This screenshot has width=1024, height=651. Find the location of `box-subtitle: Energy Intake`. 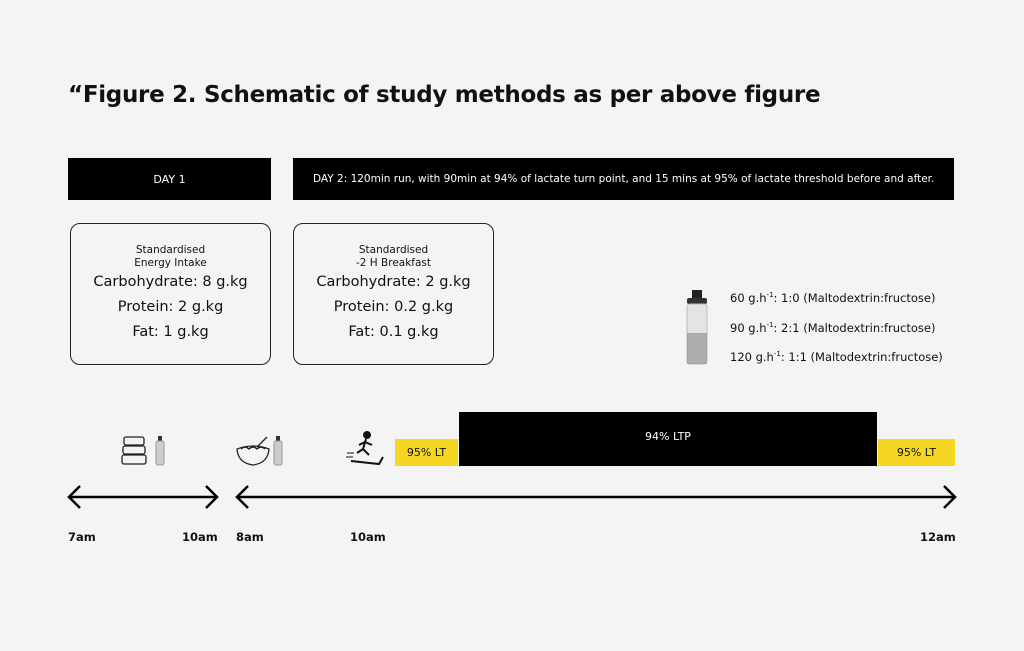

box-subtitle: Energy Intake is located at coordinates (170, 263).